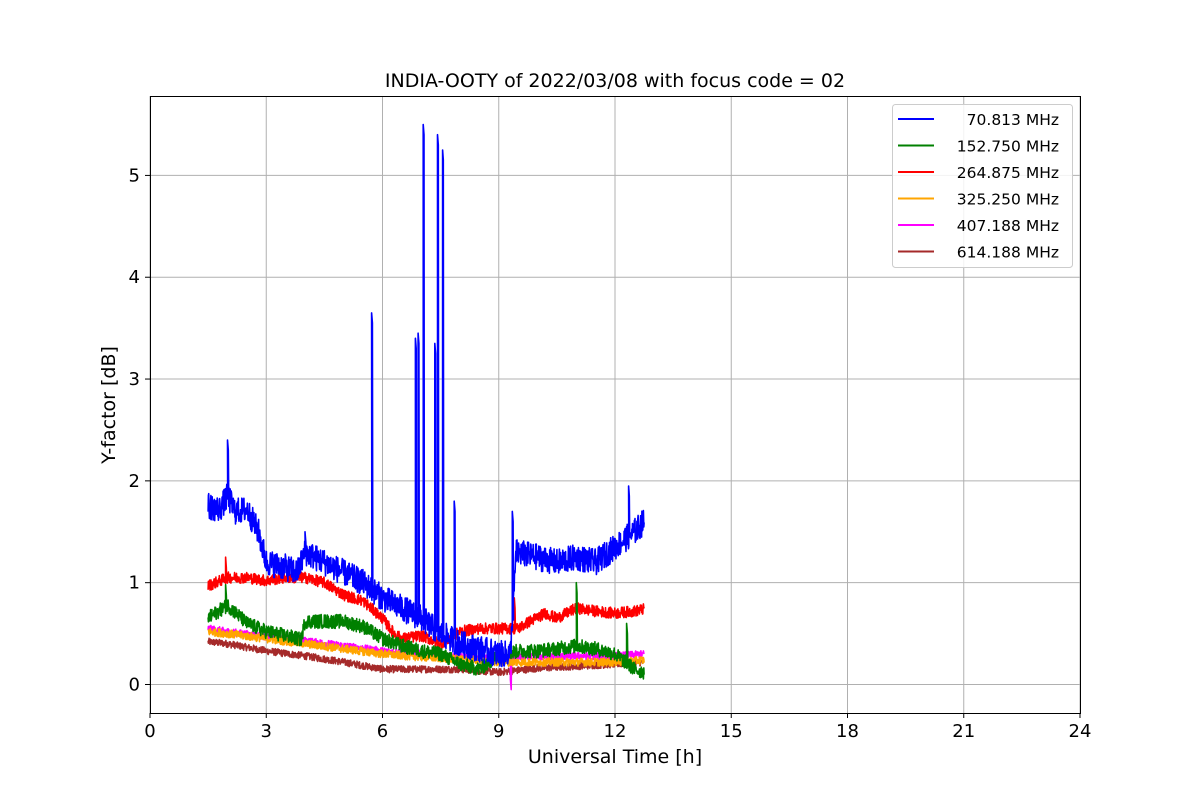  I want to click on legend-label: 70.813 MHz, so click(1013, 120).